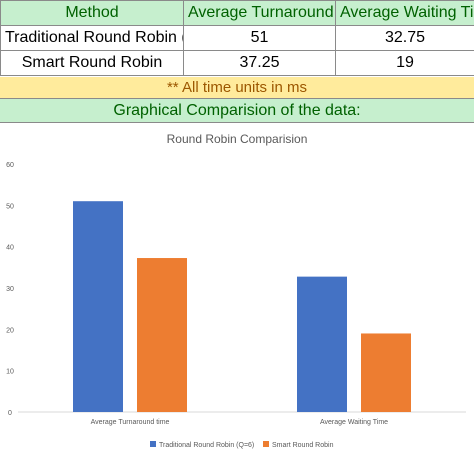 The height and width of the screenshot is (451, 474). Describe the element at coordinates (10, 372) in the screenshot. I see `y-tick-label: 10` at that location.